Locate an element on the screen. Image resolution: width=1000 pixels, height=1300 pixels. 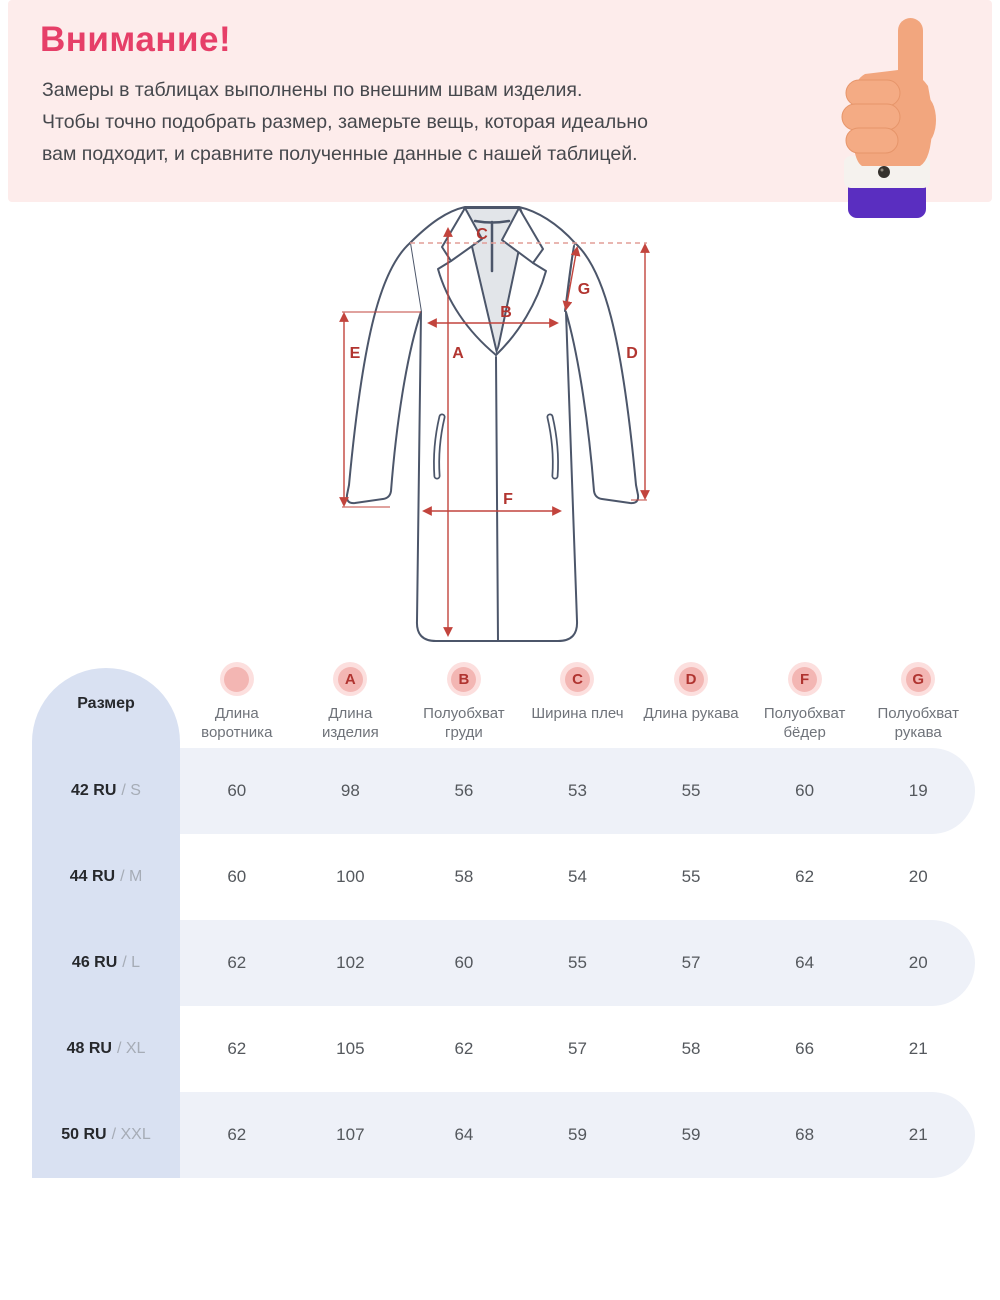
column-header: D Длина рукава is located at coordinates (691, 705).